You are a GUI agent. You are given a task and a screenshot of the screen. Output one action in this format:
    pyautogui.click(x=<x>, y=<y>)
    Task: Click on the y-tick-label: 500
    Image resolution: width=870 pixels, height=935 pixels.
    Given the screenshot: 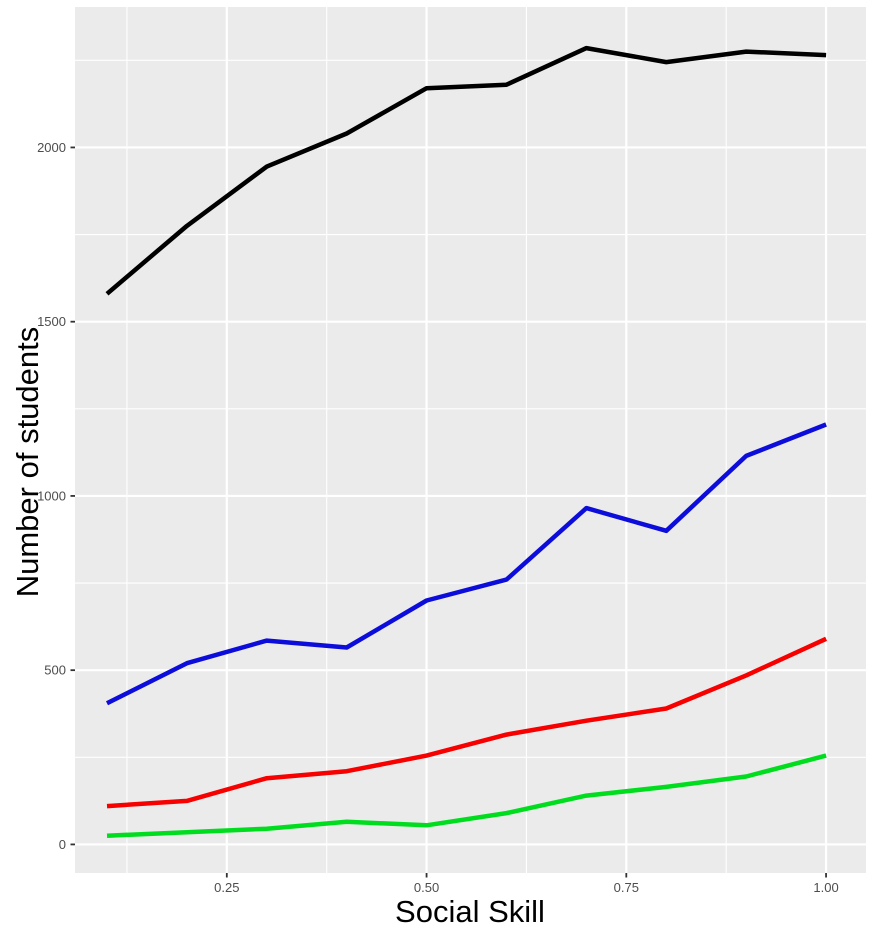 What is the action you would take?
    pyautogui.click(x=55, y=670)
    